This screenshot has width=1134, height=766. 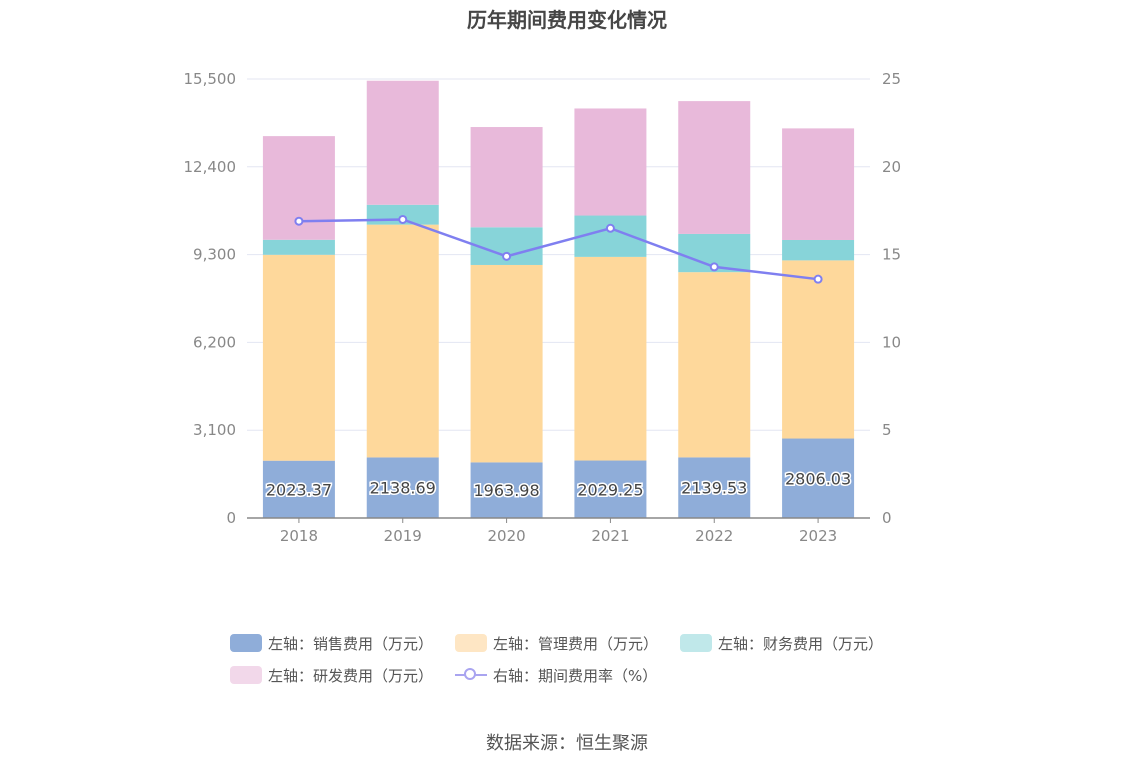 What do you see at coordinates (696, 643) in the screenshot?
I see `legend-swatch-finance` at bounding box center [696, 643].